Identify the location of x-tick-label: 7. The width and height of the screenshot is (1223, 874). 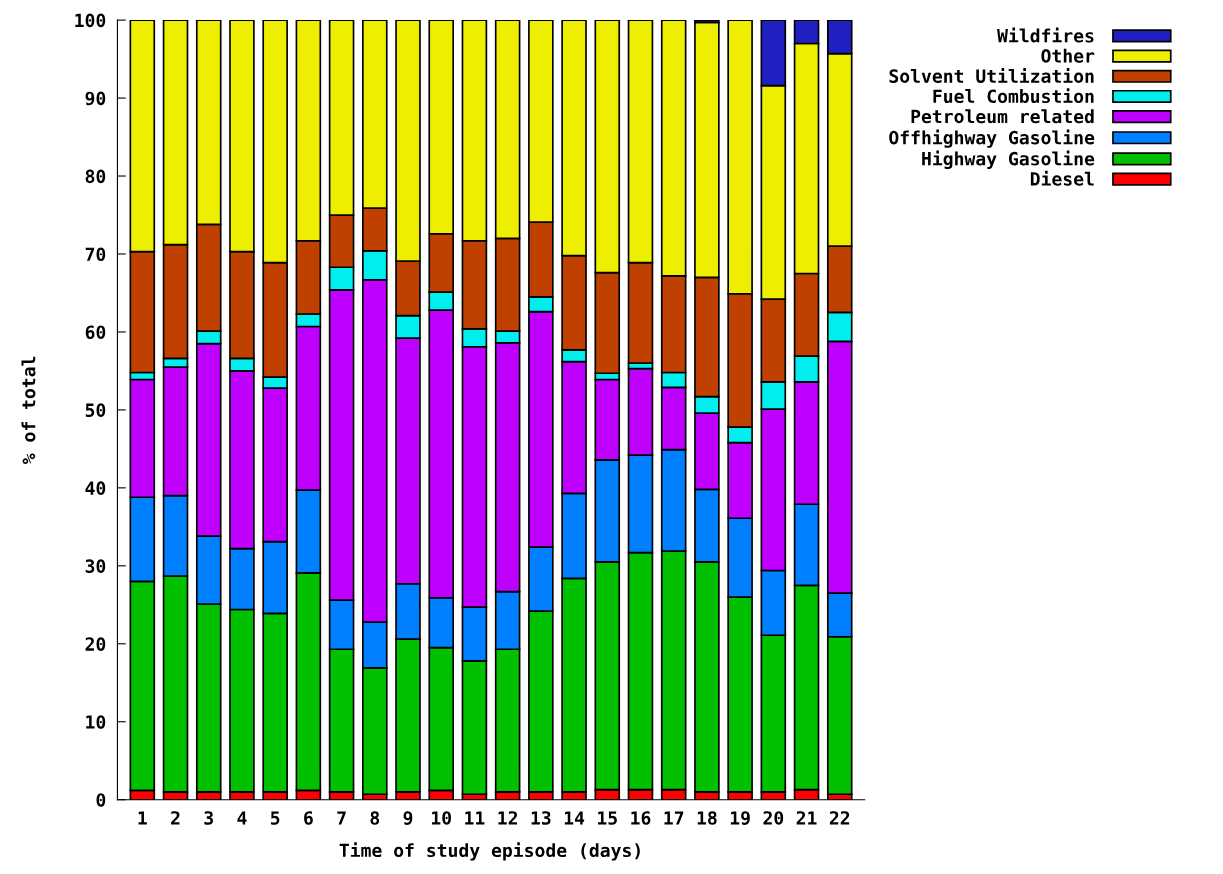
(341, 818).